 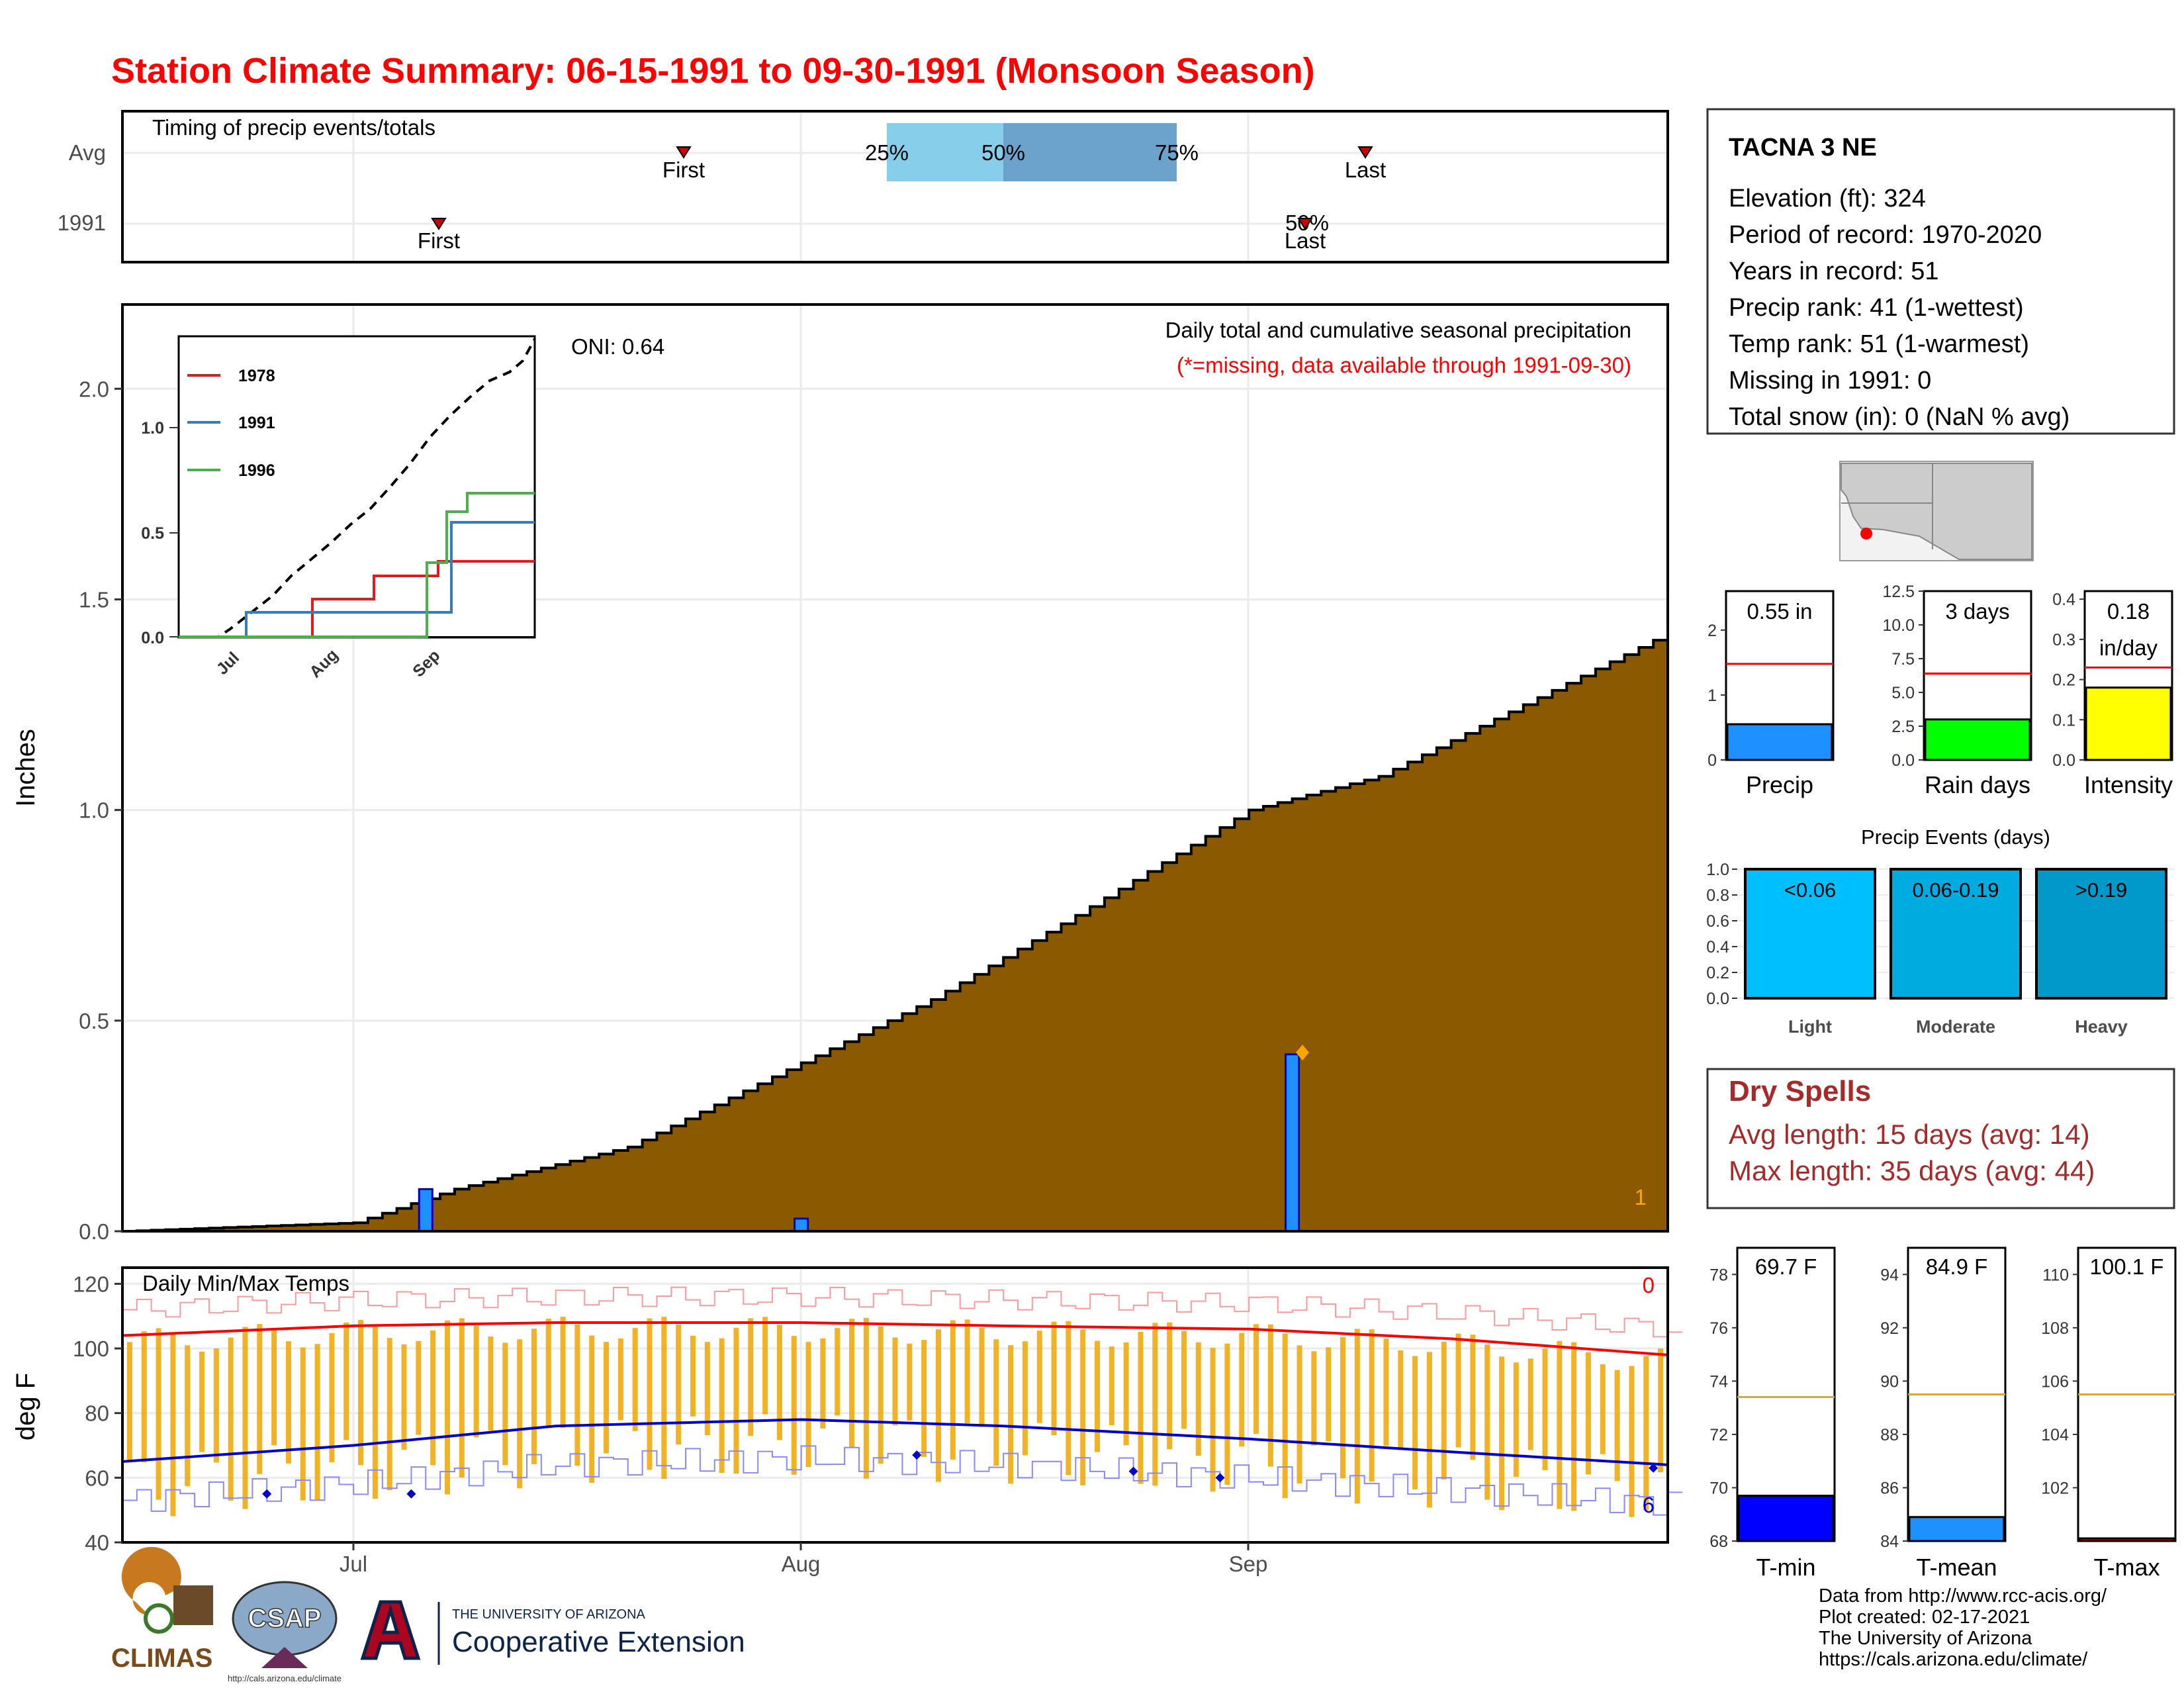 What do you see at coordinates (26, 1406) in the screenshot?
I see `temp-y-label: deg F` at bounding box center [26, 1406].